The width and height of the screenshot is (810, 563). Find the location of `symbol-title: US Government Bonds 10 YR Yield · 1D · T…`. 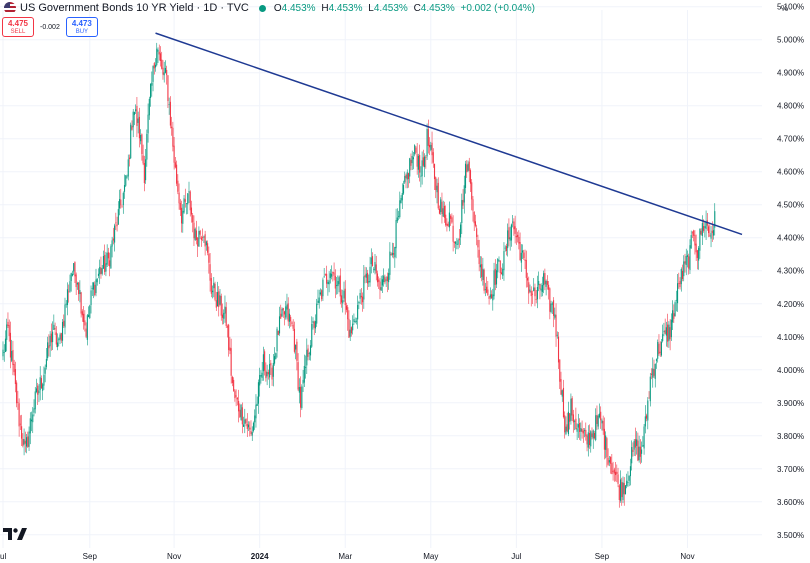

symbol-title: US Government Bonds 10 YR Yield · 1D · T… is located at coordinates (134, 8).